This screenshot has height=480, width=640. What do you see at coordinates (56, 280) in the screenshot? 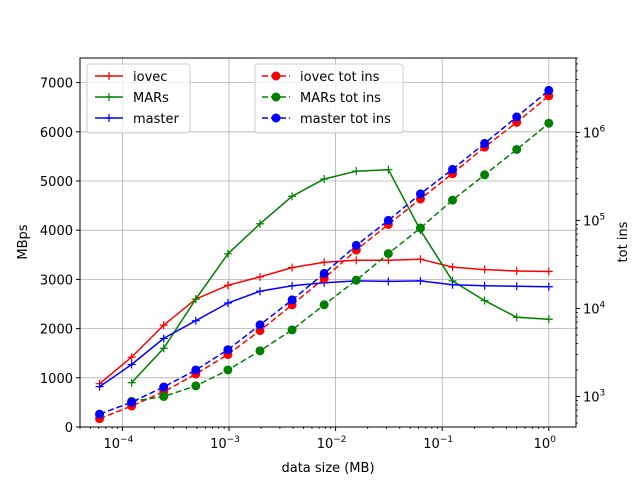
I see `y-tick-label: 3000` at bounding box center [56, 280].